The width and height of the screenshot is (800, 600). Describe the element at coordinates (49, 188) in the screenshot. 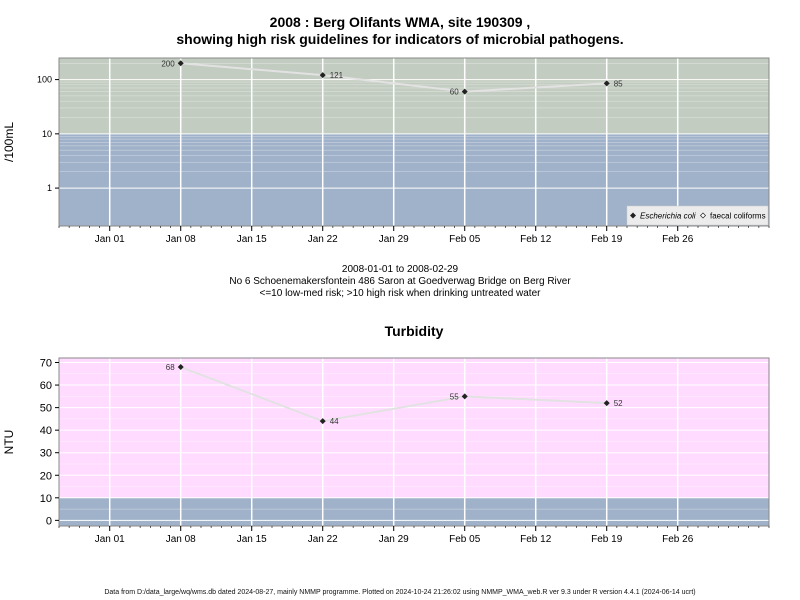

I see `y-tick-label: 1` at that location.